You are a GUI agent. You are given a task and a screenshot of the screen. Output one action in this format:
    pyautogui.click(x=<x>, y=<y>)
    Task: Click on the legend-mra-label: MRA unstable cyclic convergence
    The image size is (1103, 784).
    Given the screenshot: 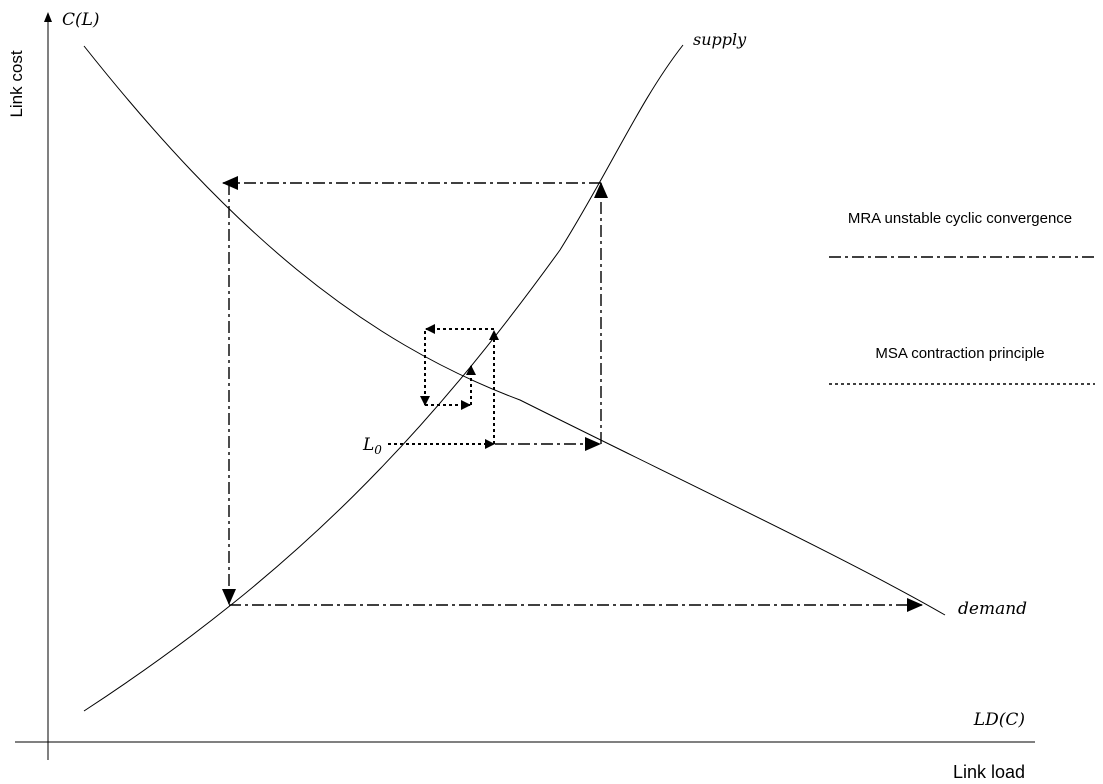 What is the action you would take?
    pyautogui.click(x=960, y=218)
    